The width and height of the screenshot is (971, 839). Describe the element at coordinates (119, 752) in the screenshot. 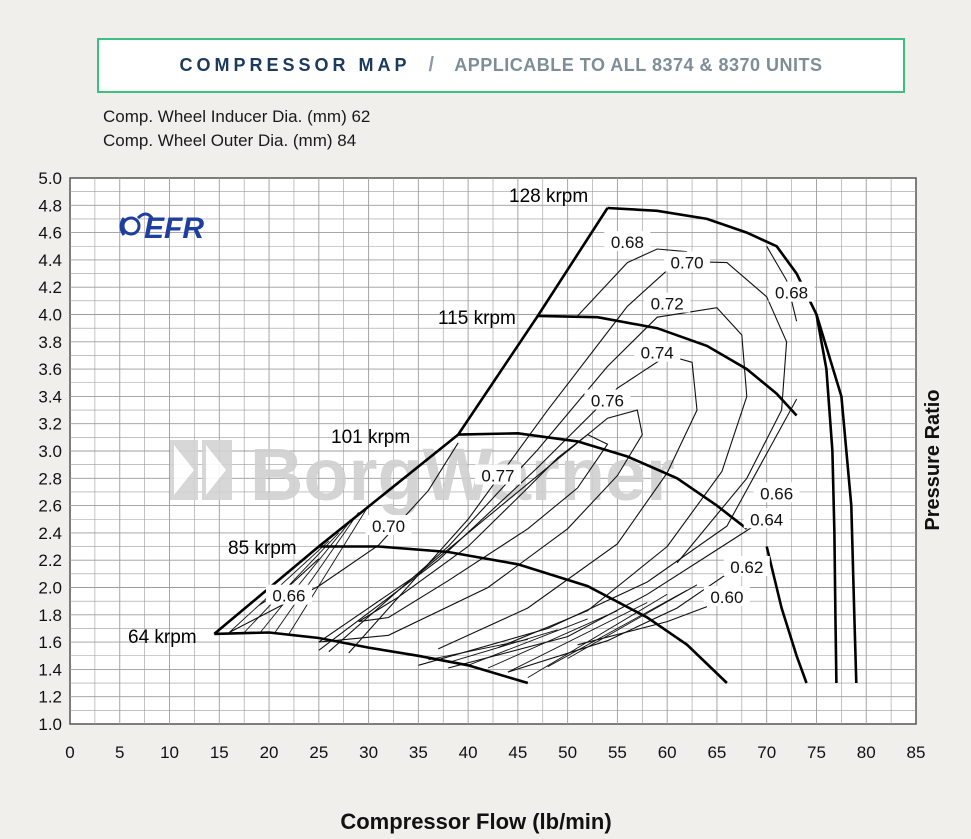

I see `x-tick-label: 5` at that location.